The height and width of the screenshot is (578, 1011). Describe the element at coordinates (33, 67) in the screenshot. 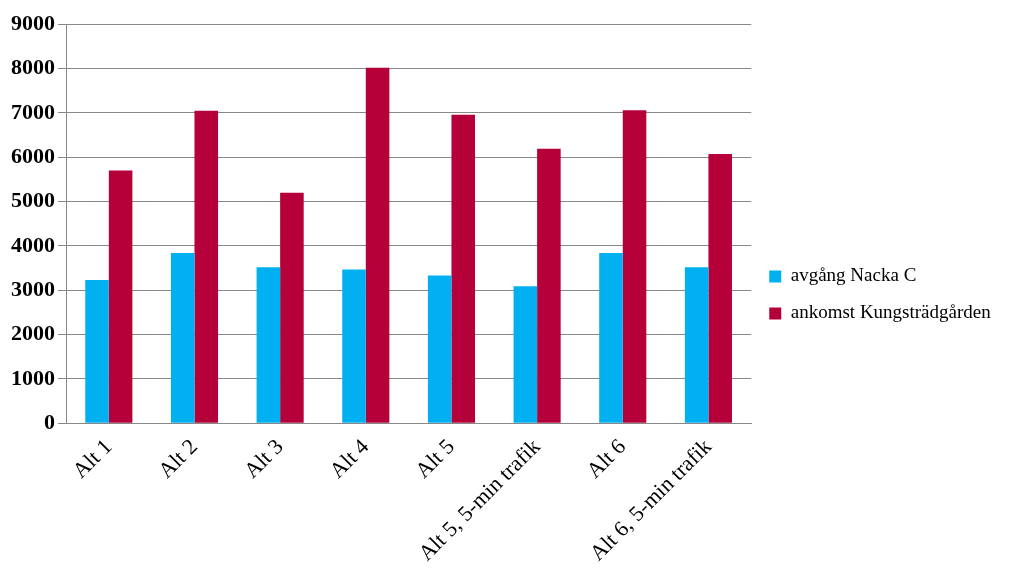

I see `y-tick-label: 8000` at that location.